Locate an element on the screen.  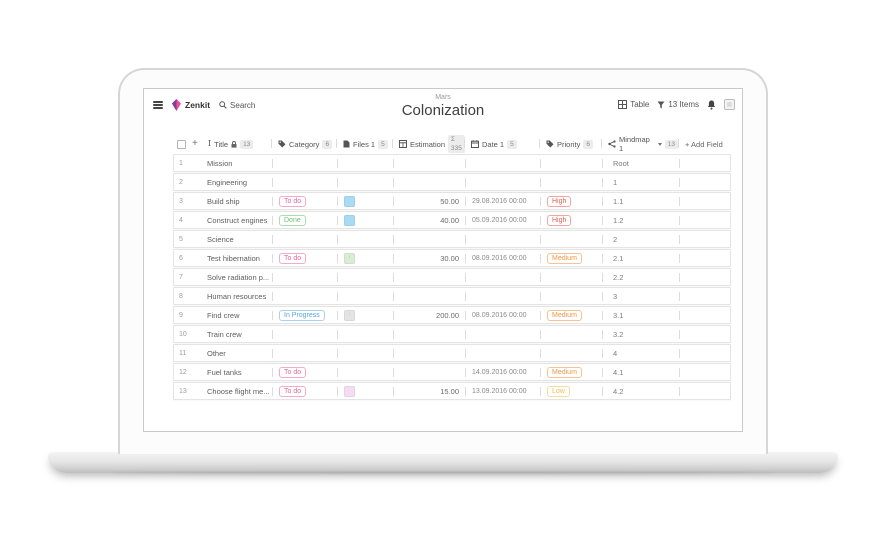
search-control: Search is located at coordinates (237, 105).